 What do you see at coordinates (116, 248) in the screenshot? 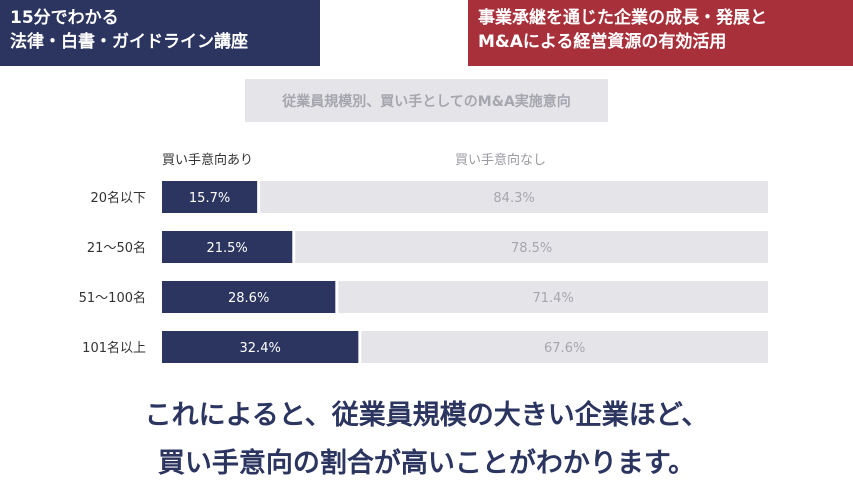
I see `category-label: 21～50名` at bounding box center [116, 248].